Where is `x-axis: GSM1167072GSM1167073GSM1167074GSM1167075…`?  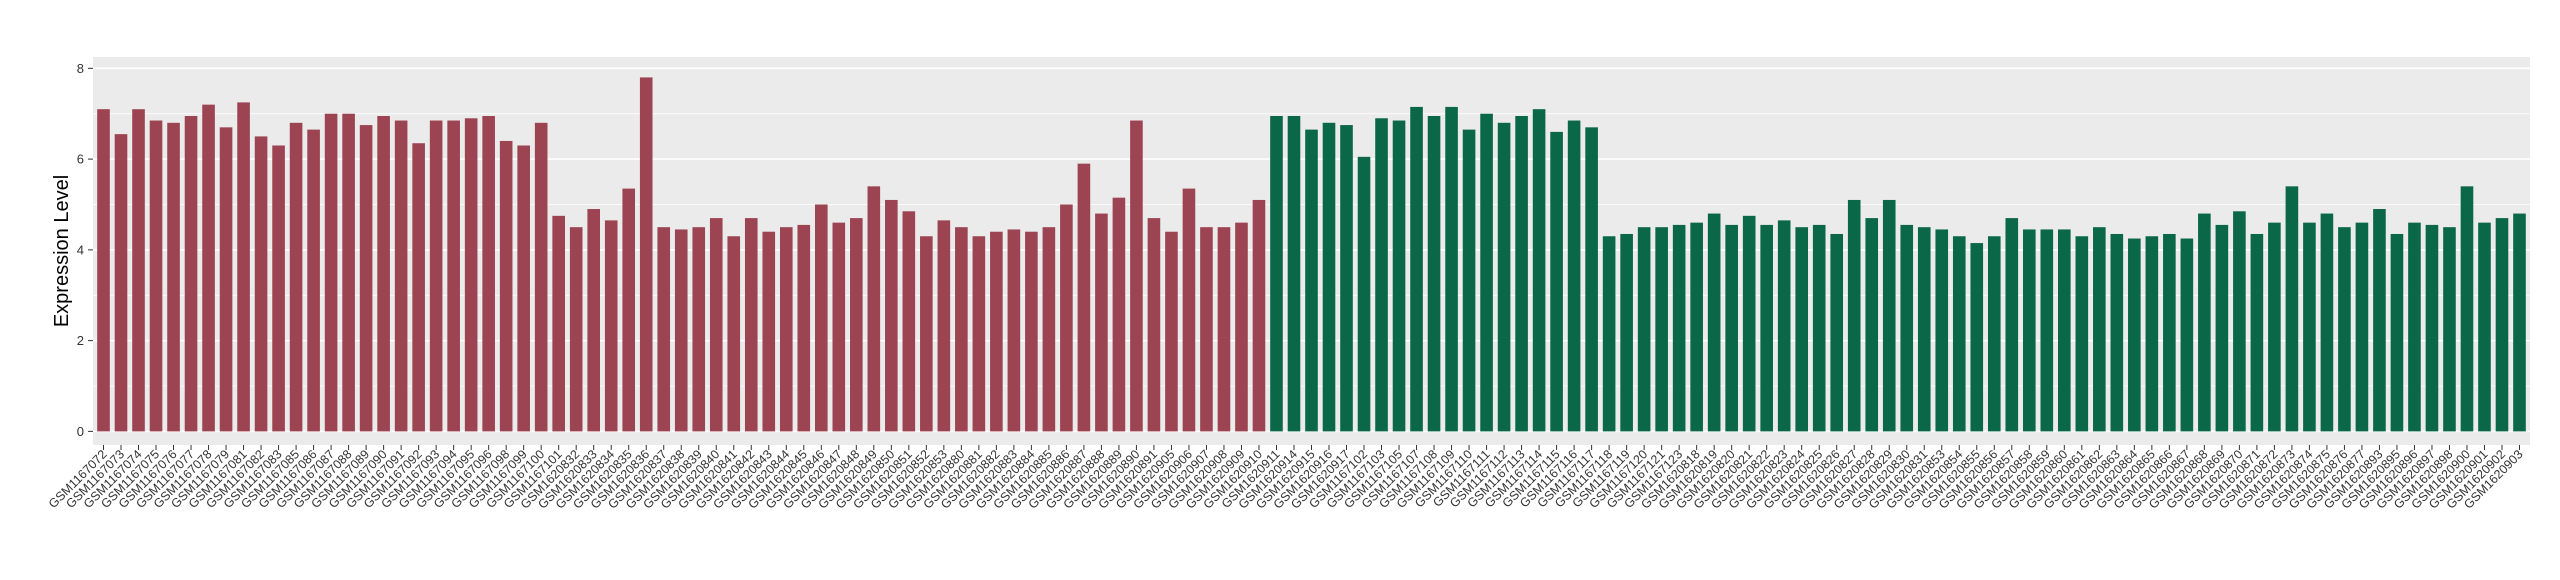
x-axis: GSM1167072GSM1167073GSM1167074GSM1167075… is located at coordinates (1286, 478).